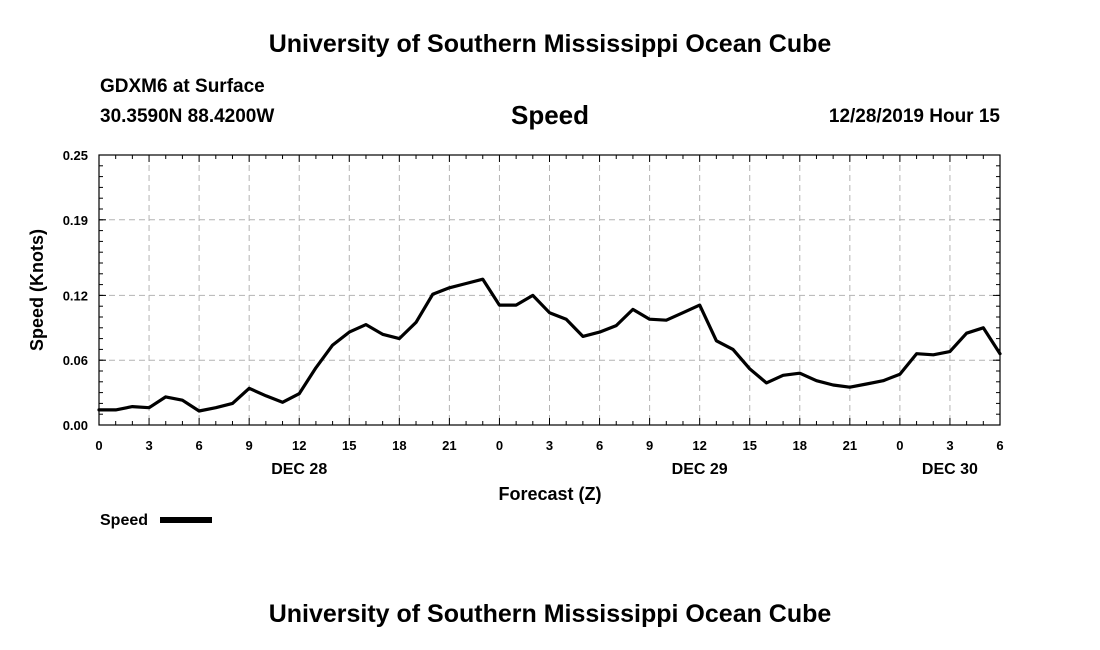 This screenshot has height=650, width=1100. What do you see at coordinates (75, 155) in the screenshot?
I see `y-tick-label: 0.25` at bounding box center [75, 155].